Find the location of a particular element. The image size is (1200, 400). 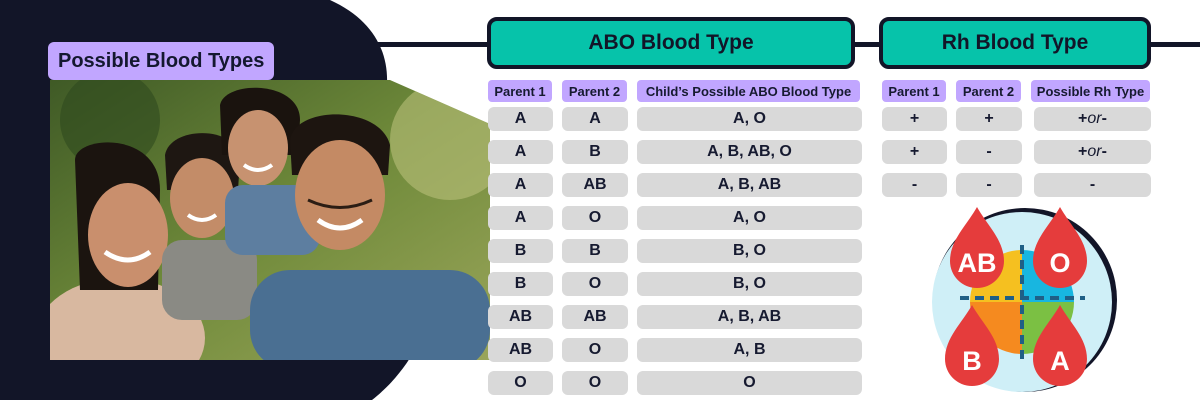

rh-col-parent1: Parent 1 is located at coordinates (914, 91).